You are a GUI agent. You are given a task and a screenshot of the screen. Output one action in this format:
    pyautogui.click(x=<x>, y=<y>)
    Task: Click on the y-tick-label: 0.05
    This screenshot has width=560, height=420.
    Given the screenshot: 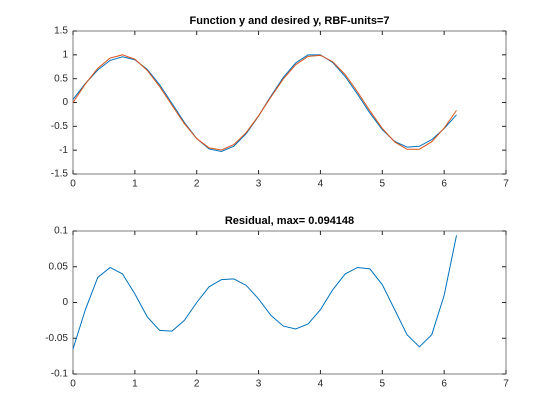 What is the action you would take?
    pyautogui.click(x=59, y=266)
    